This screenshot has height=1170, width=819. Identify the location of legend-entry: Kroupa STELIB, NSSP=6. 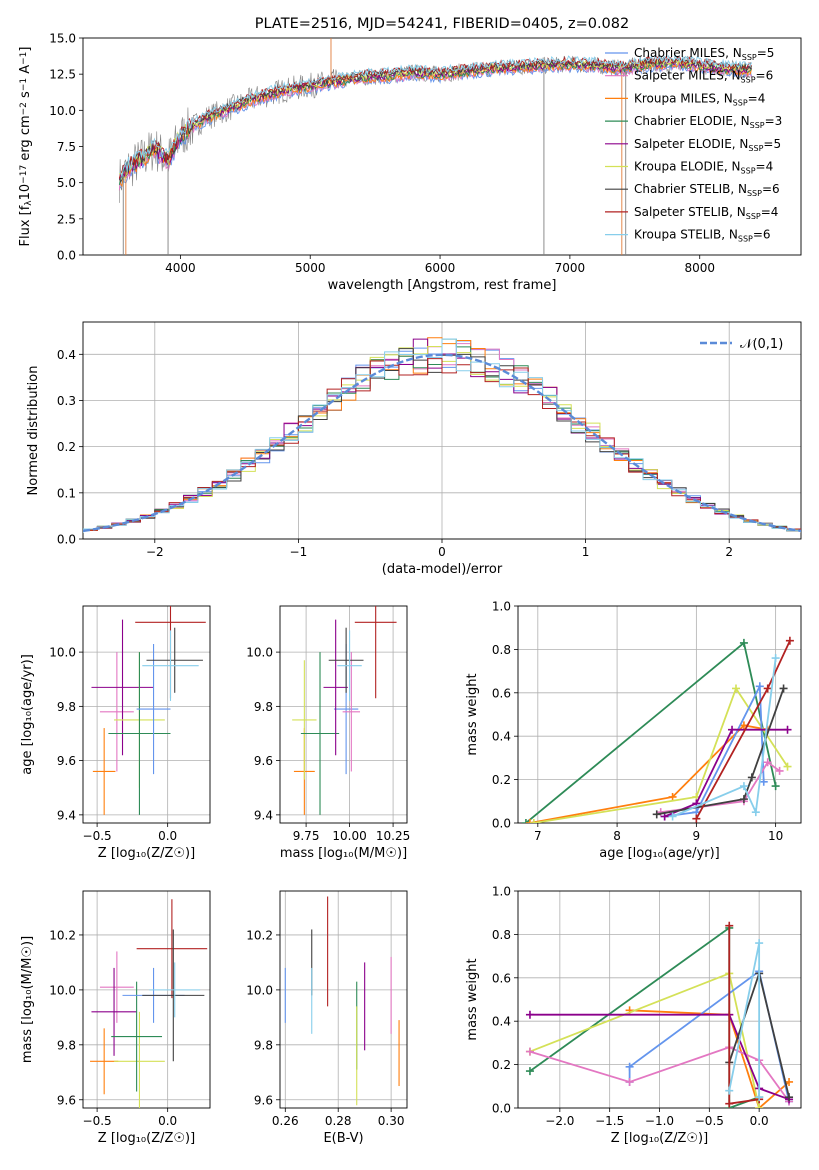
(702, 236).